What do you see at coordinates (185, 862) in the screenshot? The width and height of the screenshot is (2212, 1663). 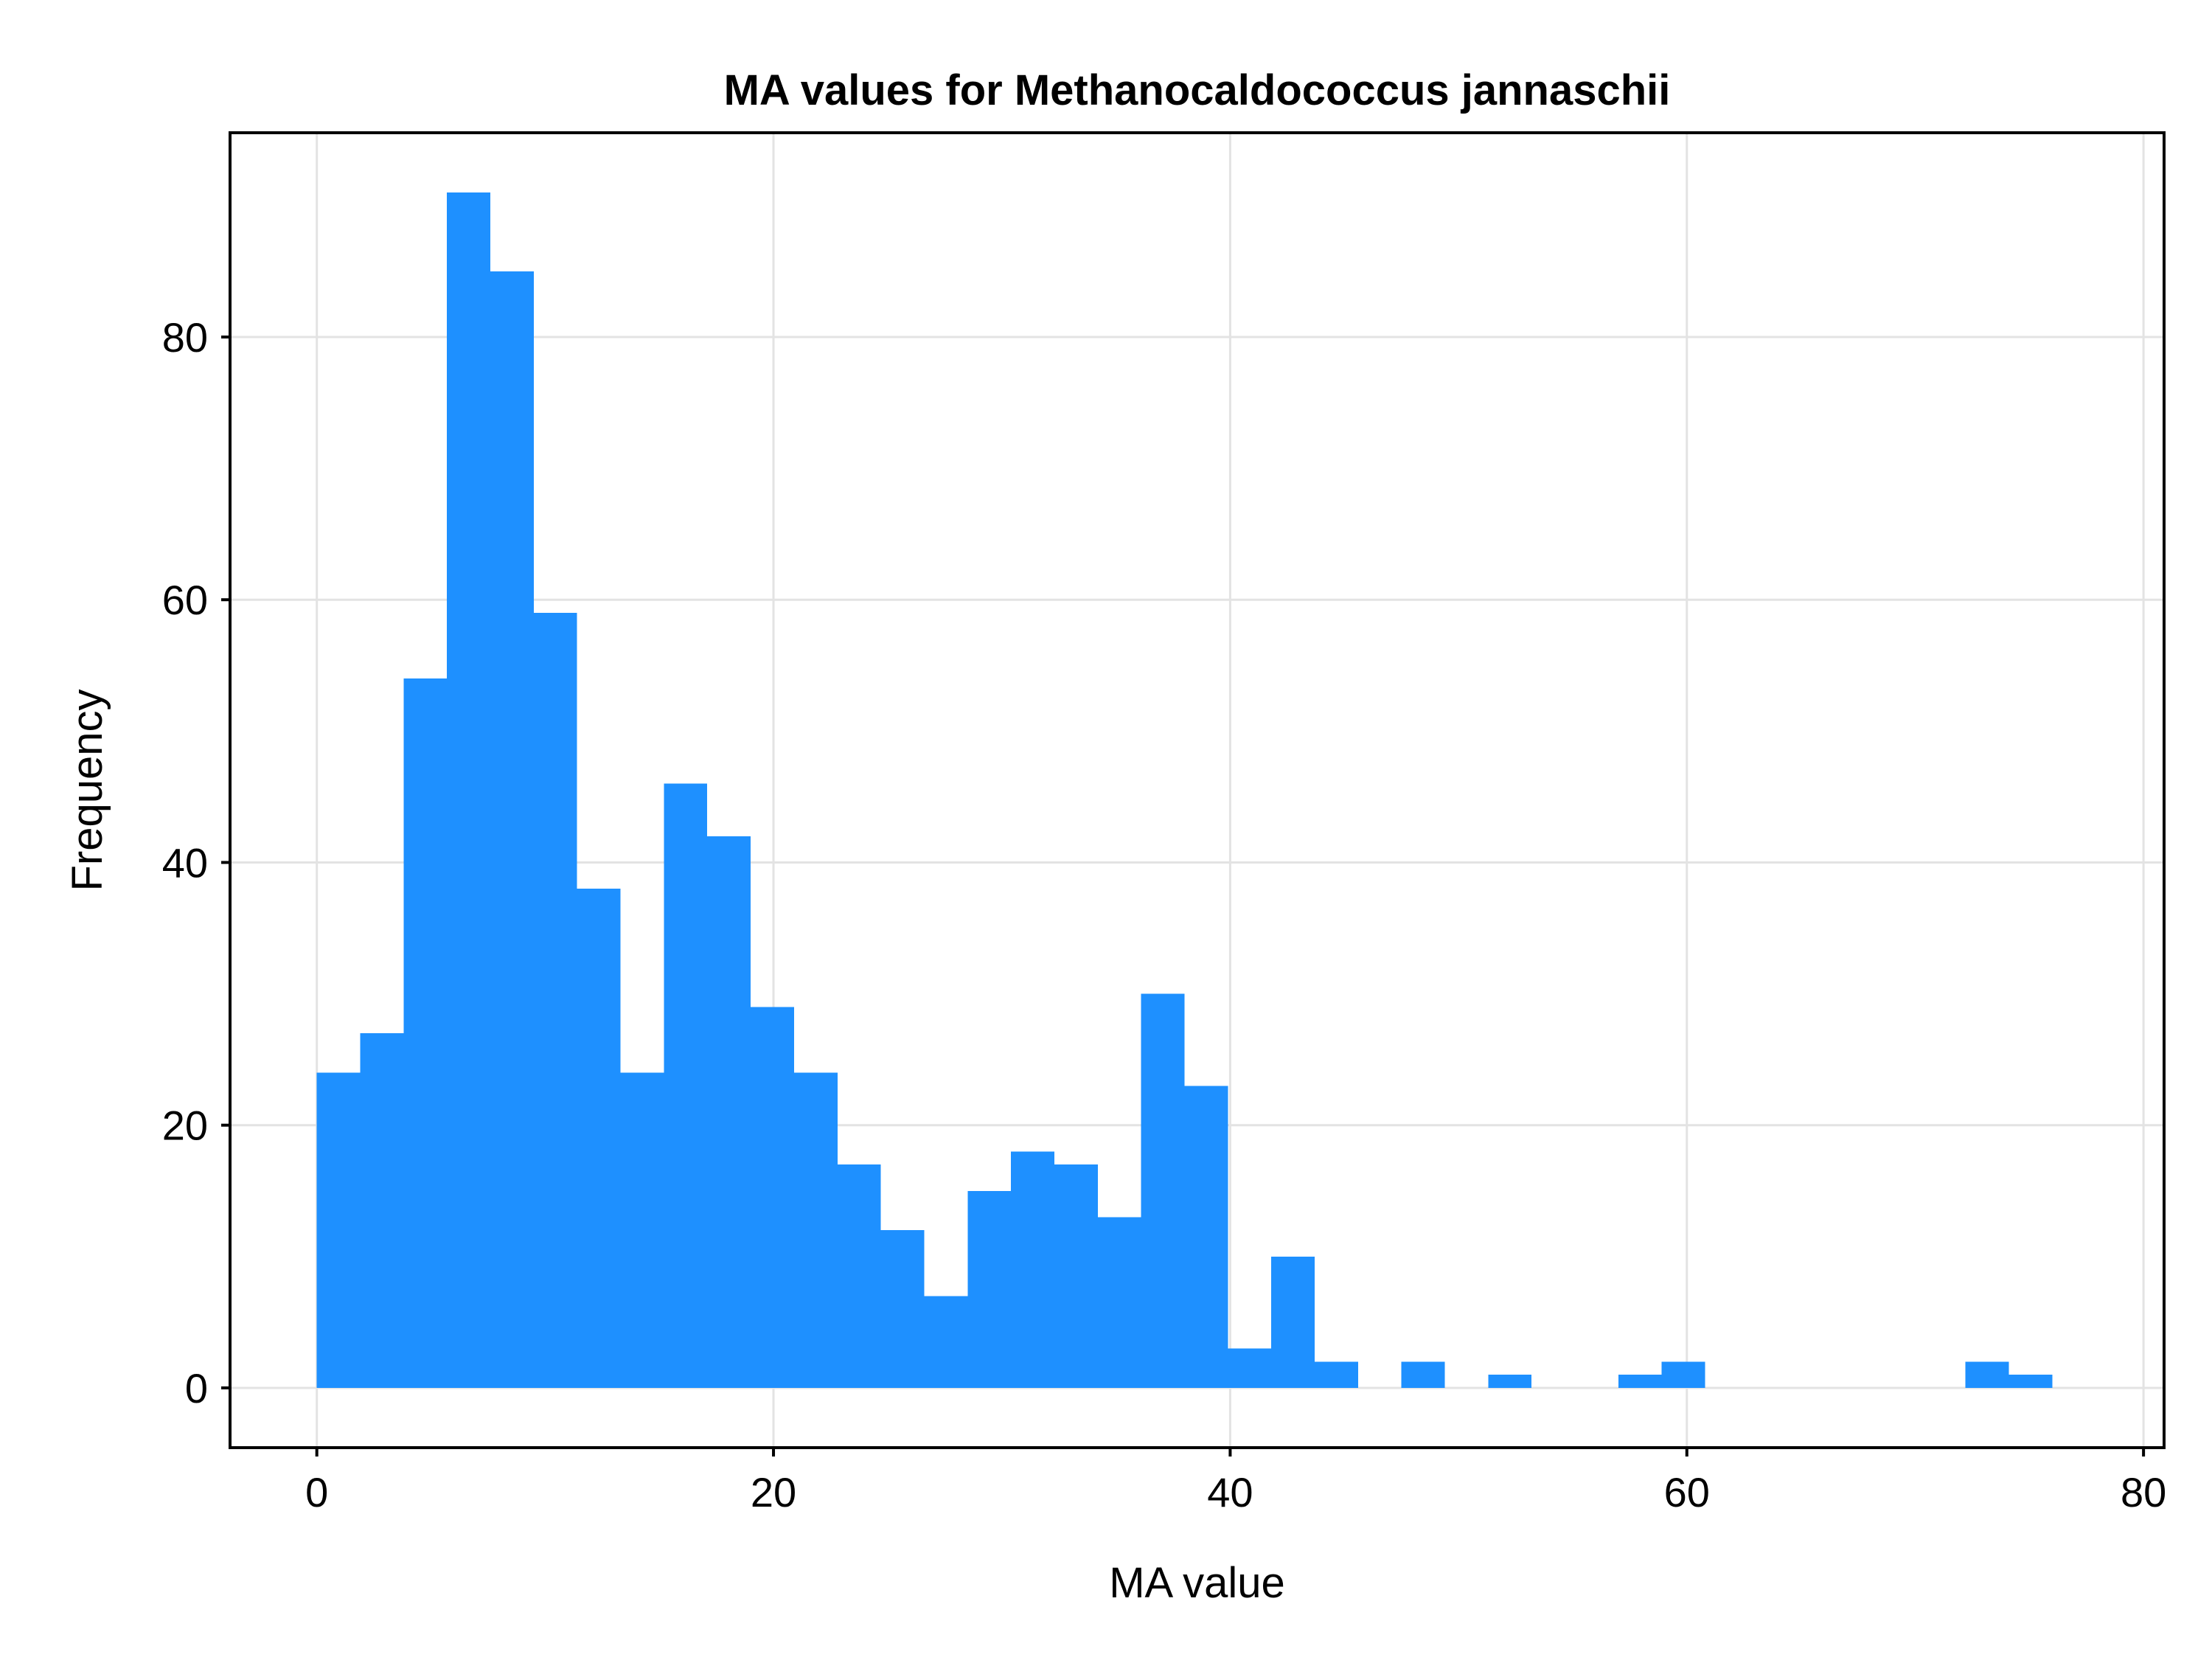 I see `y-tick-label: 40` at bounding box center [185, 862].